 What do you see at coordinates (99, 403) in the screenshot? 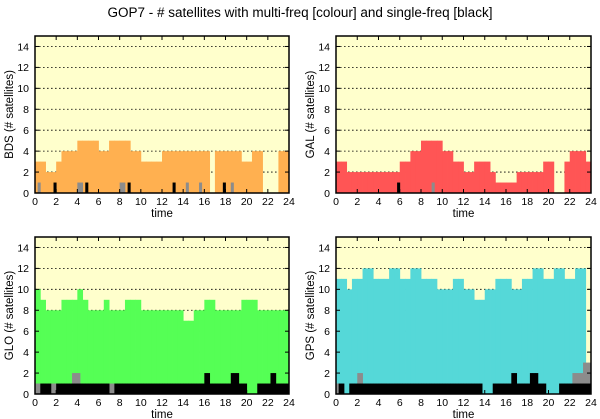
I see `x-tick-label: 6` at bounding box center [99, 403].